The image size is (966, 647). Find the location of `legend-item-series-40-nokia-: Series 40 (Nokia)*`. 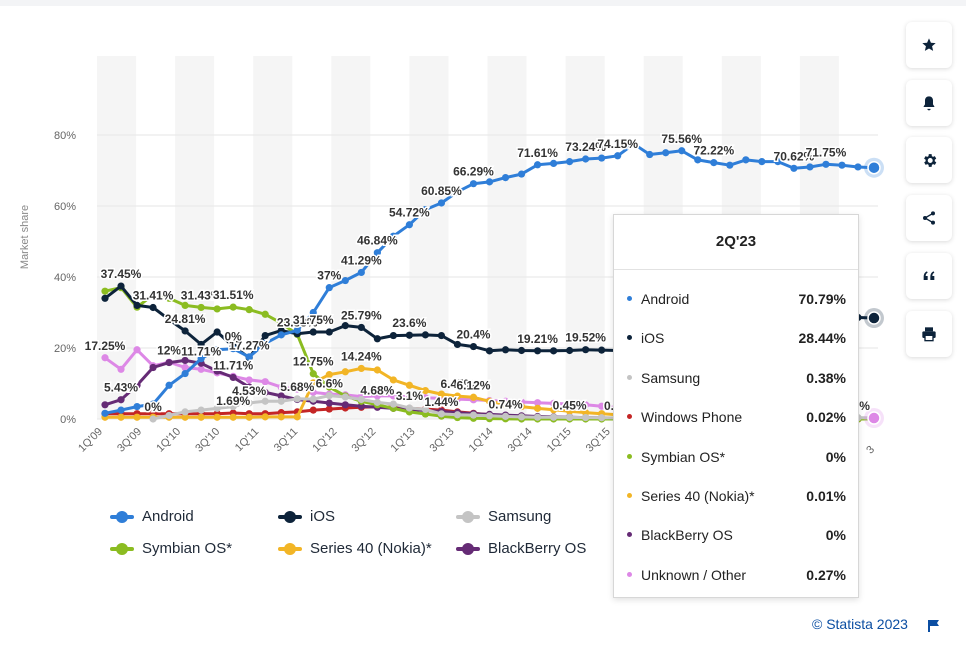

legend-item-series-40-nokia-: Series 40 (Nokia)* is located at coordinates (355, 548).